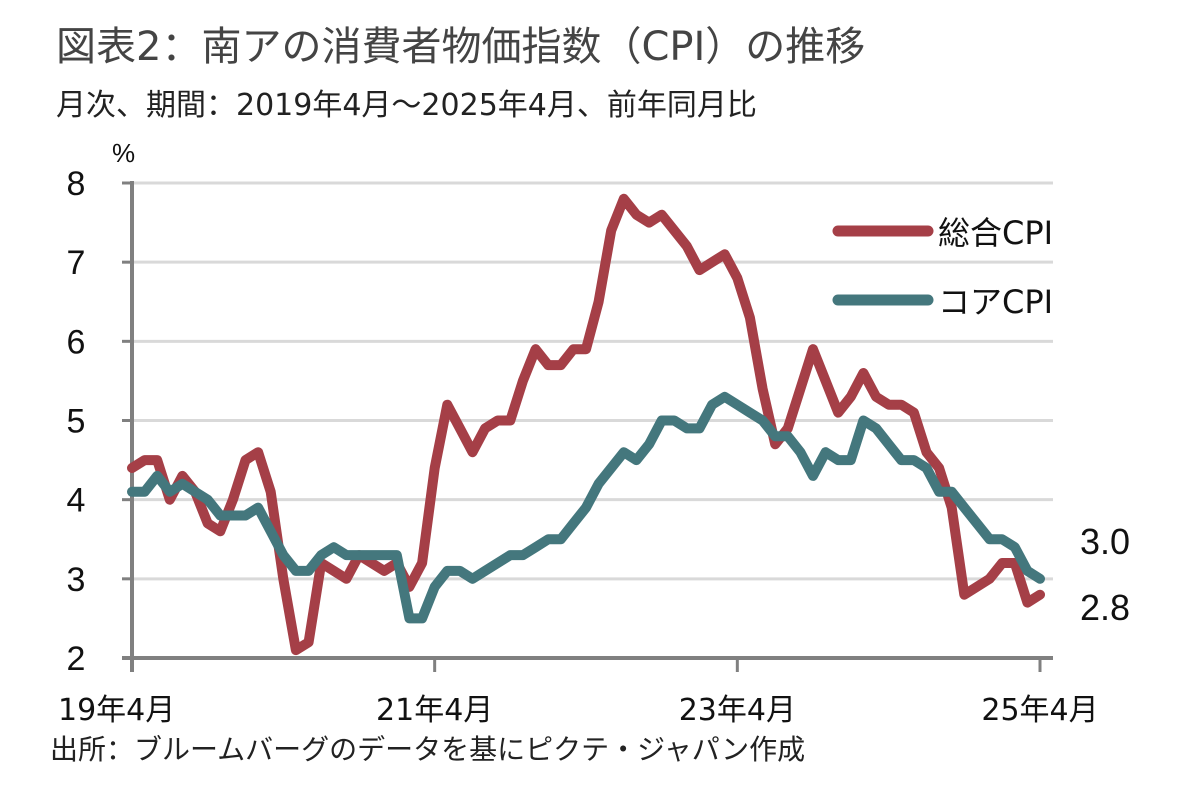 The height and width of the screenshot is (786, 1182). What do you see at coordinates (116, 710) in the screenshot?
I see `x-tick-label: 19年4月` at bounding box center [116, 710].